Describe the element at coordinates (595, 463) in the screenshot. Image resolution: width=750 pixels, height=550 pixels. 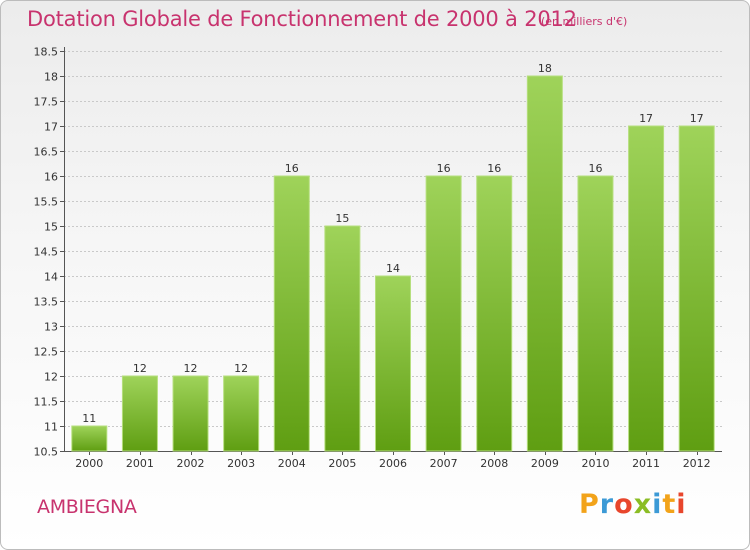
I see `x-tick-label: 2010` at that location.